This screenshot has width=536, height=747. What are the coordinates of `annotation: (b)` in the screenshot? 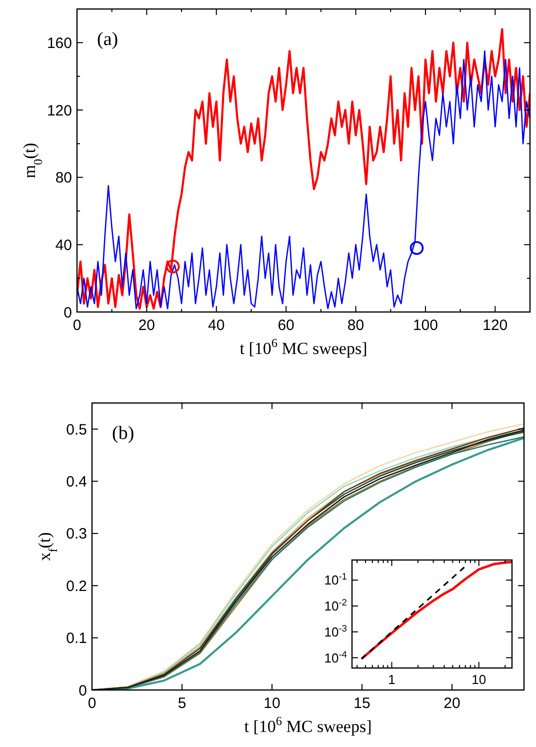 It's located at (123, 433).